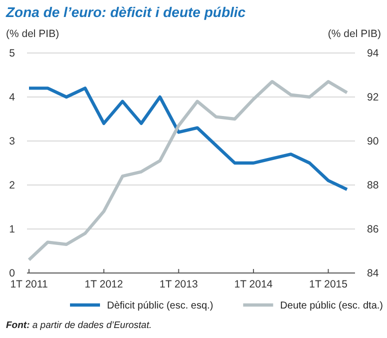  I want to click on x-tick-label: 1T 2012, so click(104, 284).